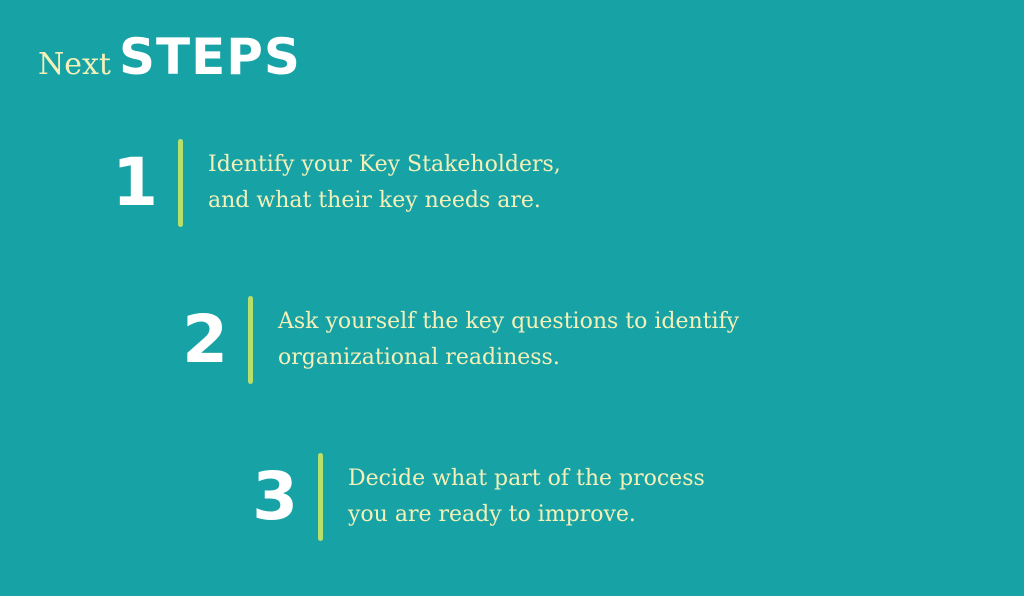 Image resolution: width=1024 pixels, height=596 pixels. Describe the element at coordinates (419, 357) in the screenshot. I see `step-description-line: organizational readiness.` at that location.